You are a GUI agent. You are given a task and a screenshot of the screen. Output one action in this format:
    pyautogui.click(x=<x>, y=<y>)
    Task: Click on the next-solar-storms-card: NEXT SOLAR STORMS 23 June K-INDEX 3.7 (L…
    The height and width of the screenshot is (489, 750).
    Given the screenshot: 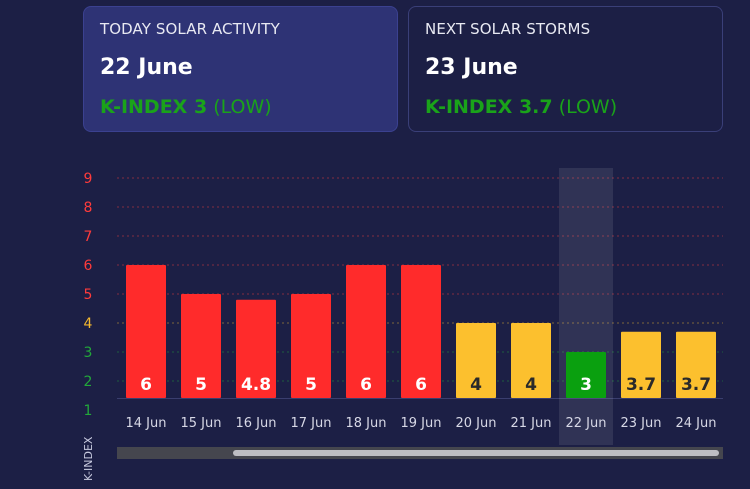 What is the action you would take?
    pyautogui.click(x=565, y=69)
    